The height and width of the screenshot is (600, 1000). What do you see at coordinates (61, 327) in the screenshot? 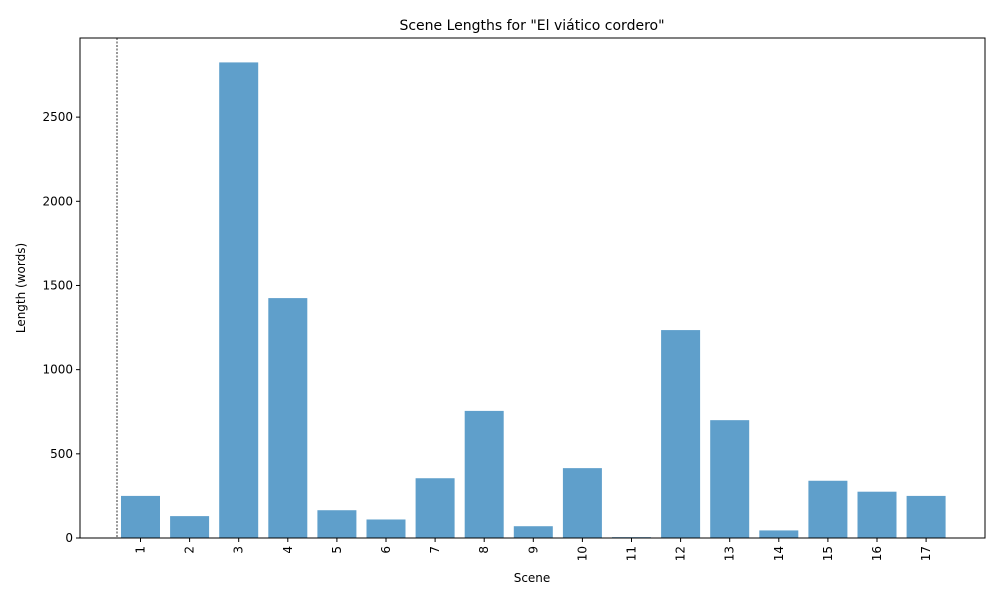
I see `y-axis: 0 500 1000 1500 2000 2500` at bounding box center [61, 327].